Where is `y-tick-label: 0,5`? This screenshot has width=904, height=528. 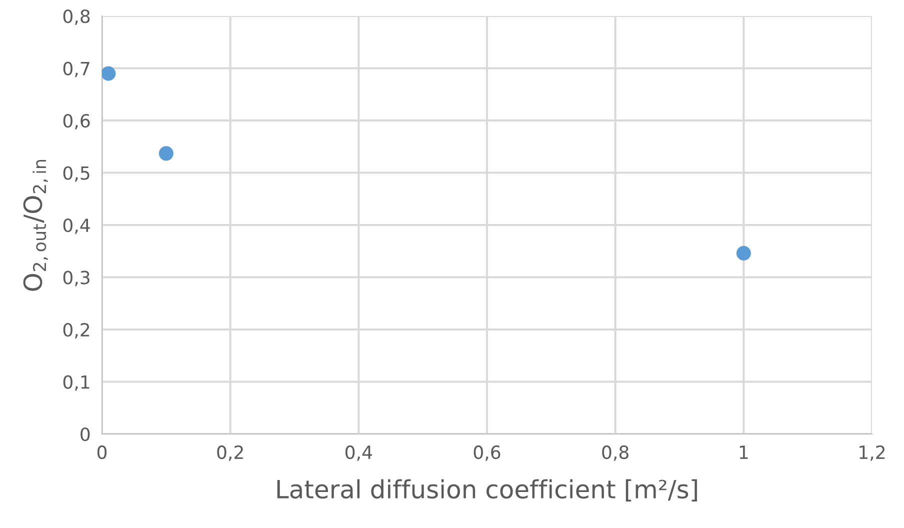
y-tick-label: 0,5 is located at coordinates (76, 174).